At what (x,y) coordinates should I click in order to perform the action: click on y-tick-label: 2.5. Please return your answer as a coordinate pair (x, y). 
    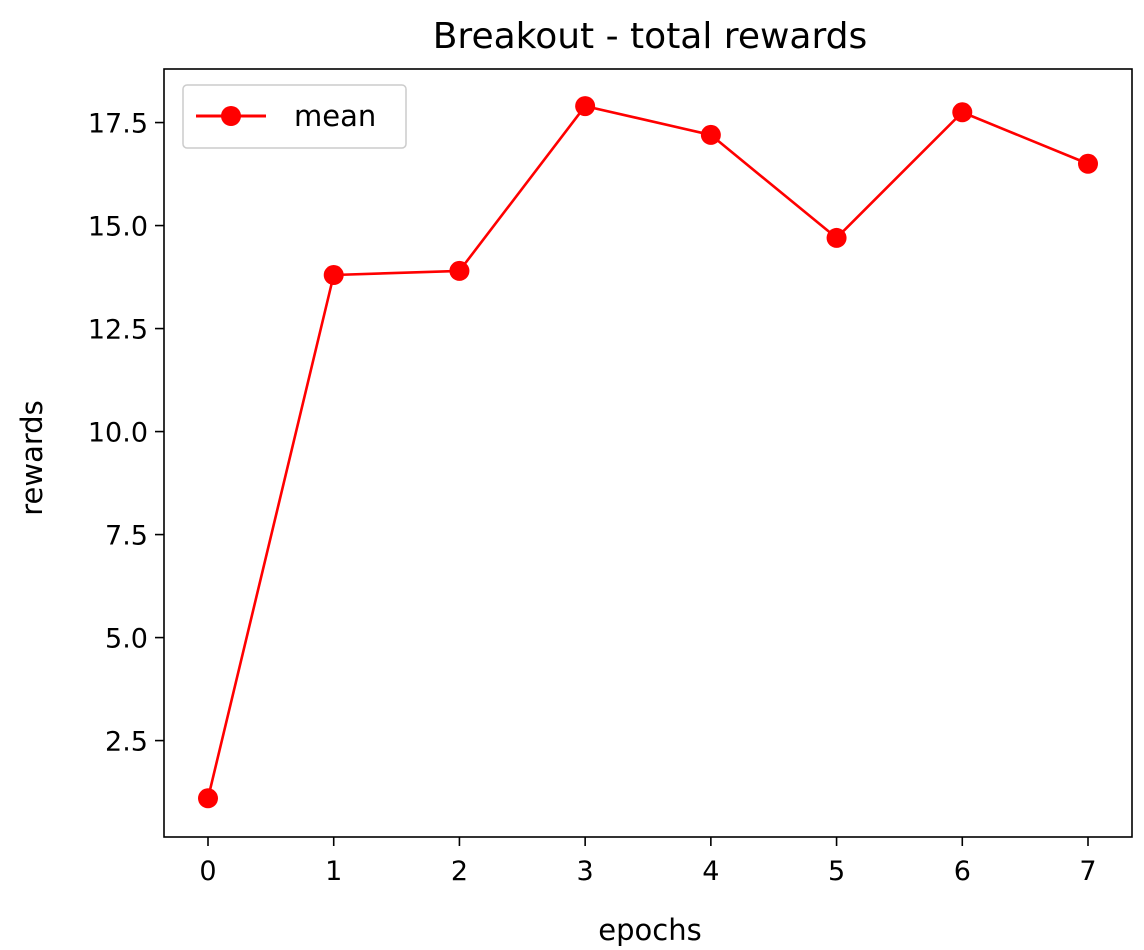
    Looking at the image, I should click on (126, 742).